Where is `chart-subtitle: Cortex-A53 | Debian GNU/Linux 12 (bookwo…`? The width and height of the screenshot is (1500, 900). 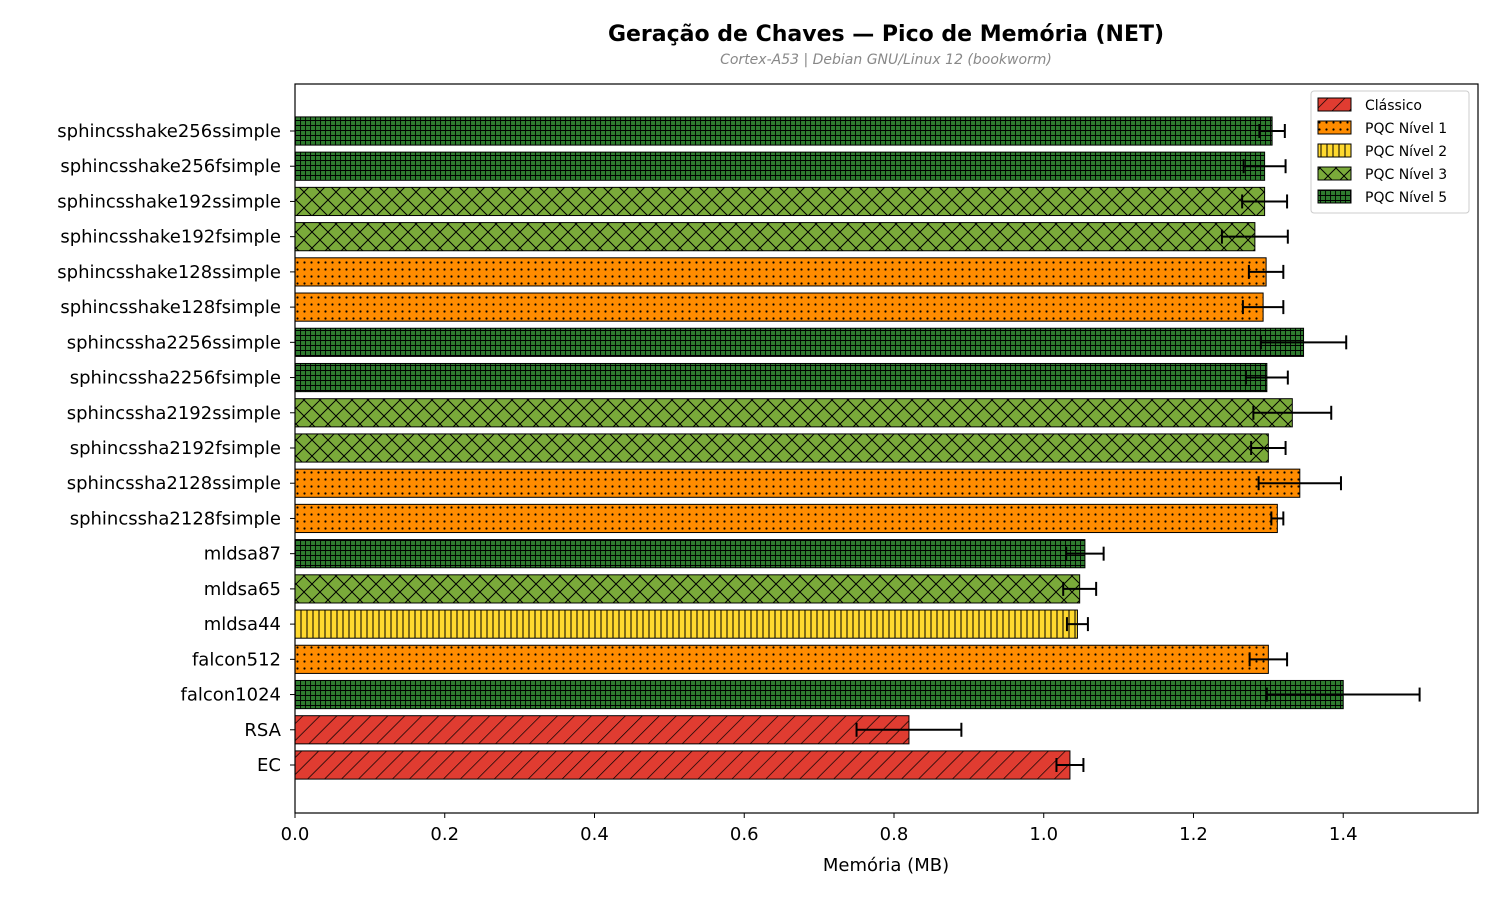 chart-subtitle: Cortex-A53 | Debian GNU/Linux 12 (bookwo… is located at coordinates (886, 60).